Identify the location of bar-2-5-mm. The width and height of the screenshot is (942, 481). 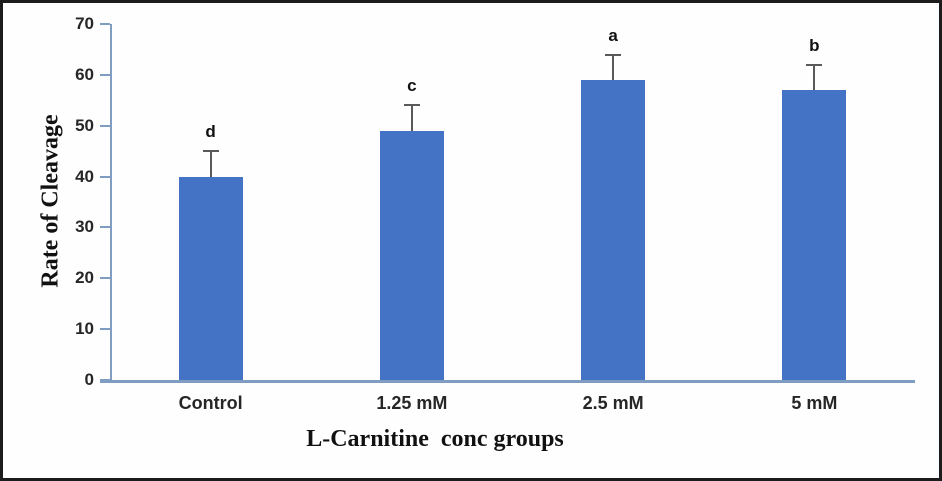
(613, 229).